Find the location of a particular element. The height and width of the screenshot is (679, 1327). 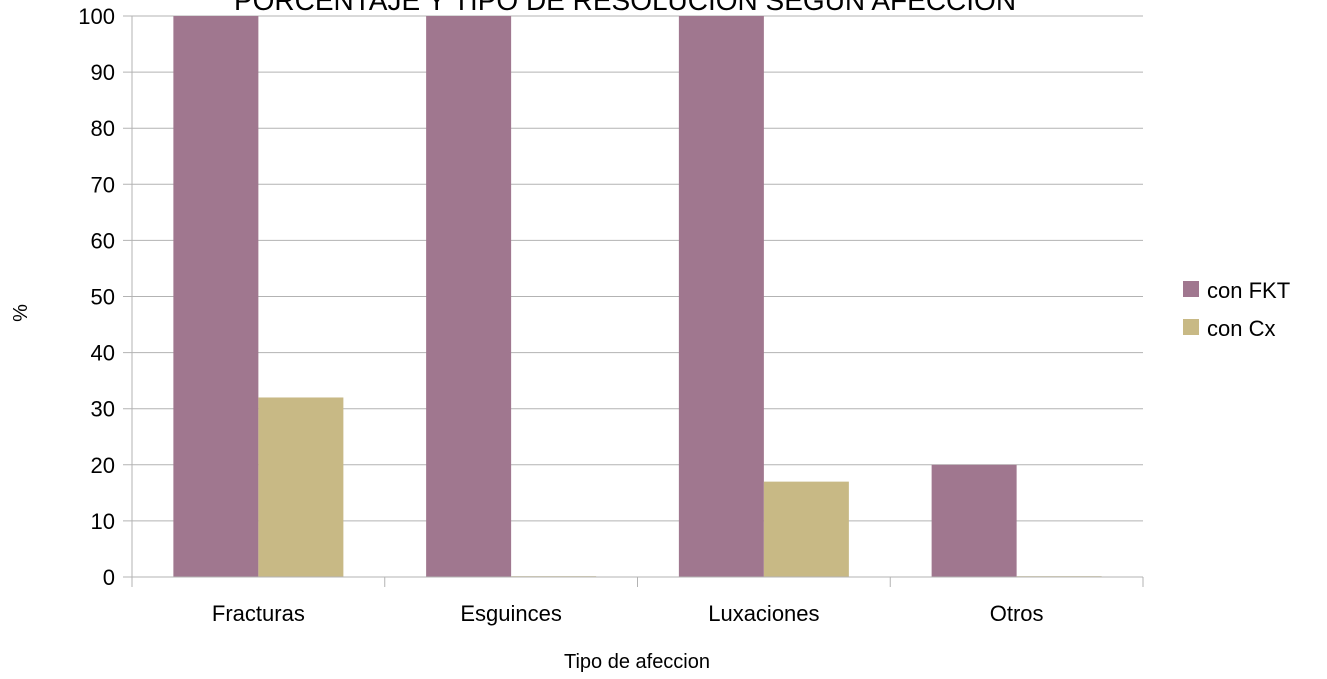

bar-con-fkt-esguinces is located at coordinates (469, 296).